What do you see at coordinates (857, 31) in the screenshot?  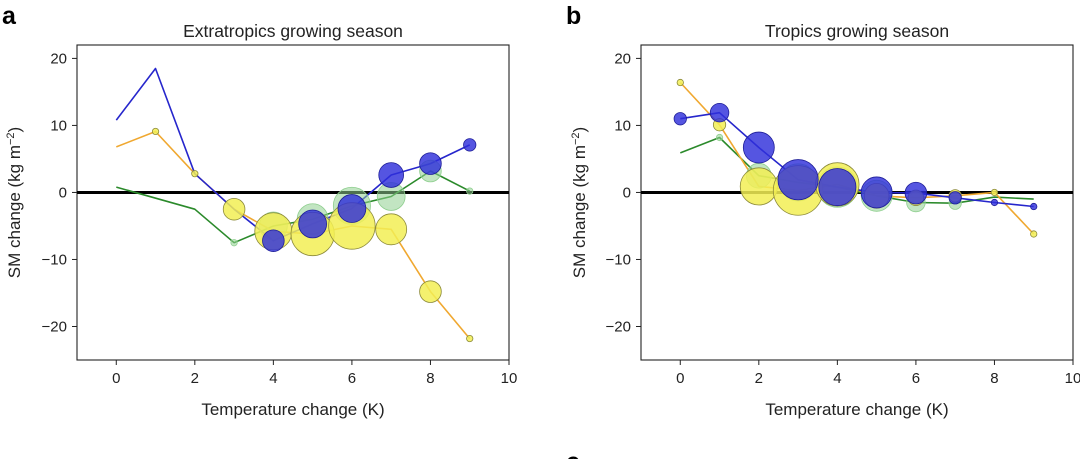 I see `chart-title: Tropics growing season` at bounding box center [857, 31].